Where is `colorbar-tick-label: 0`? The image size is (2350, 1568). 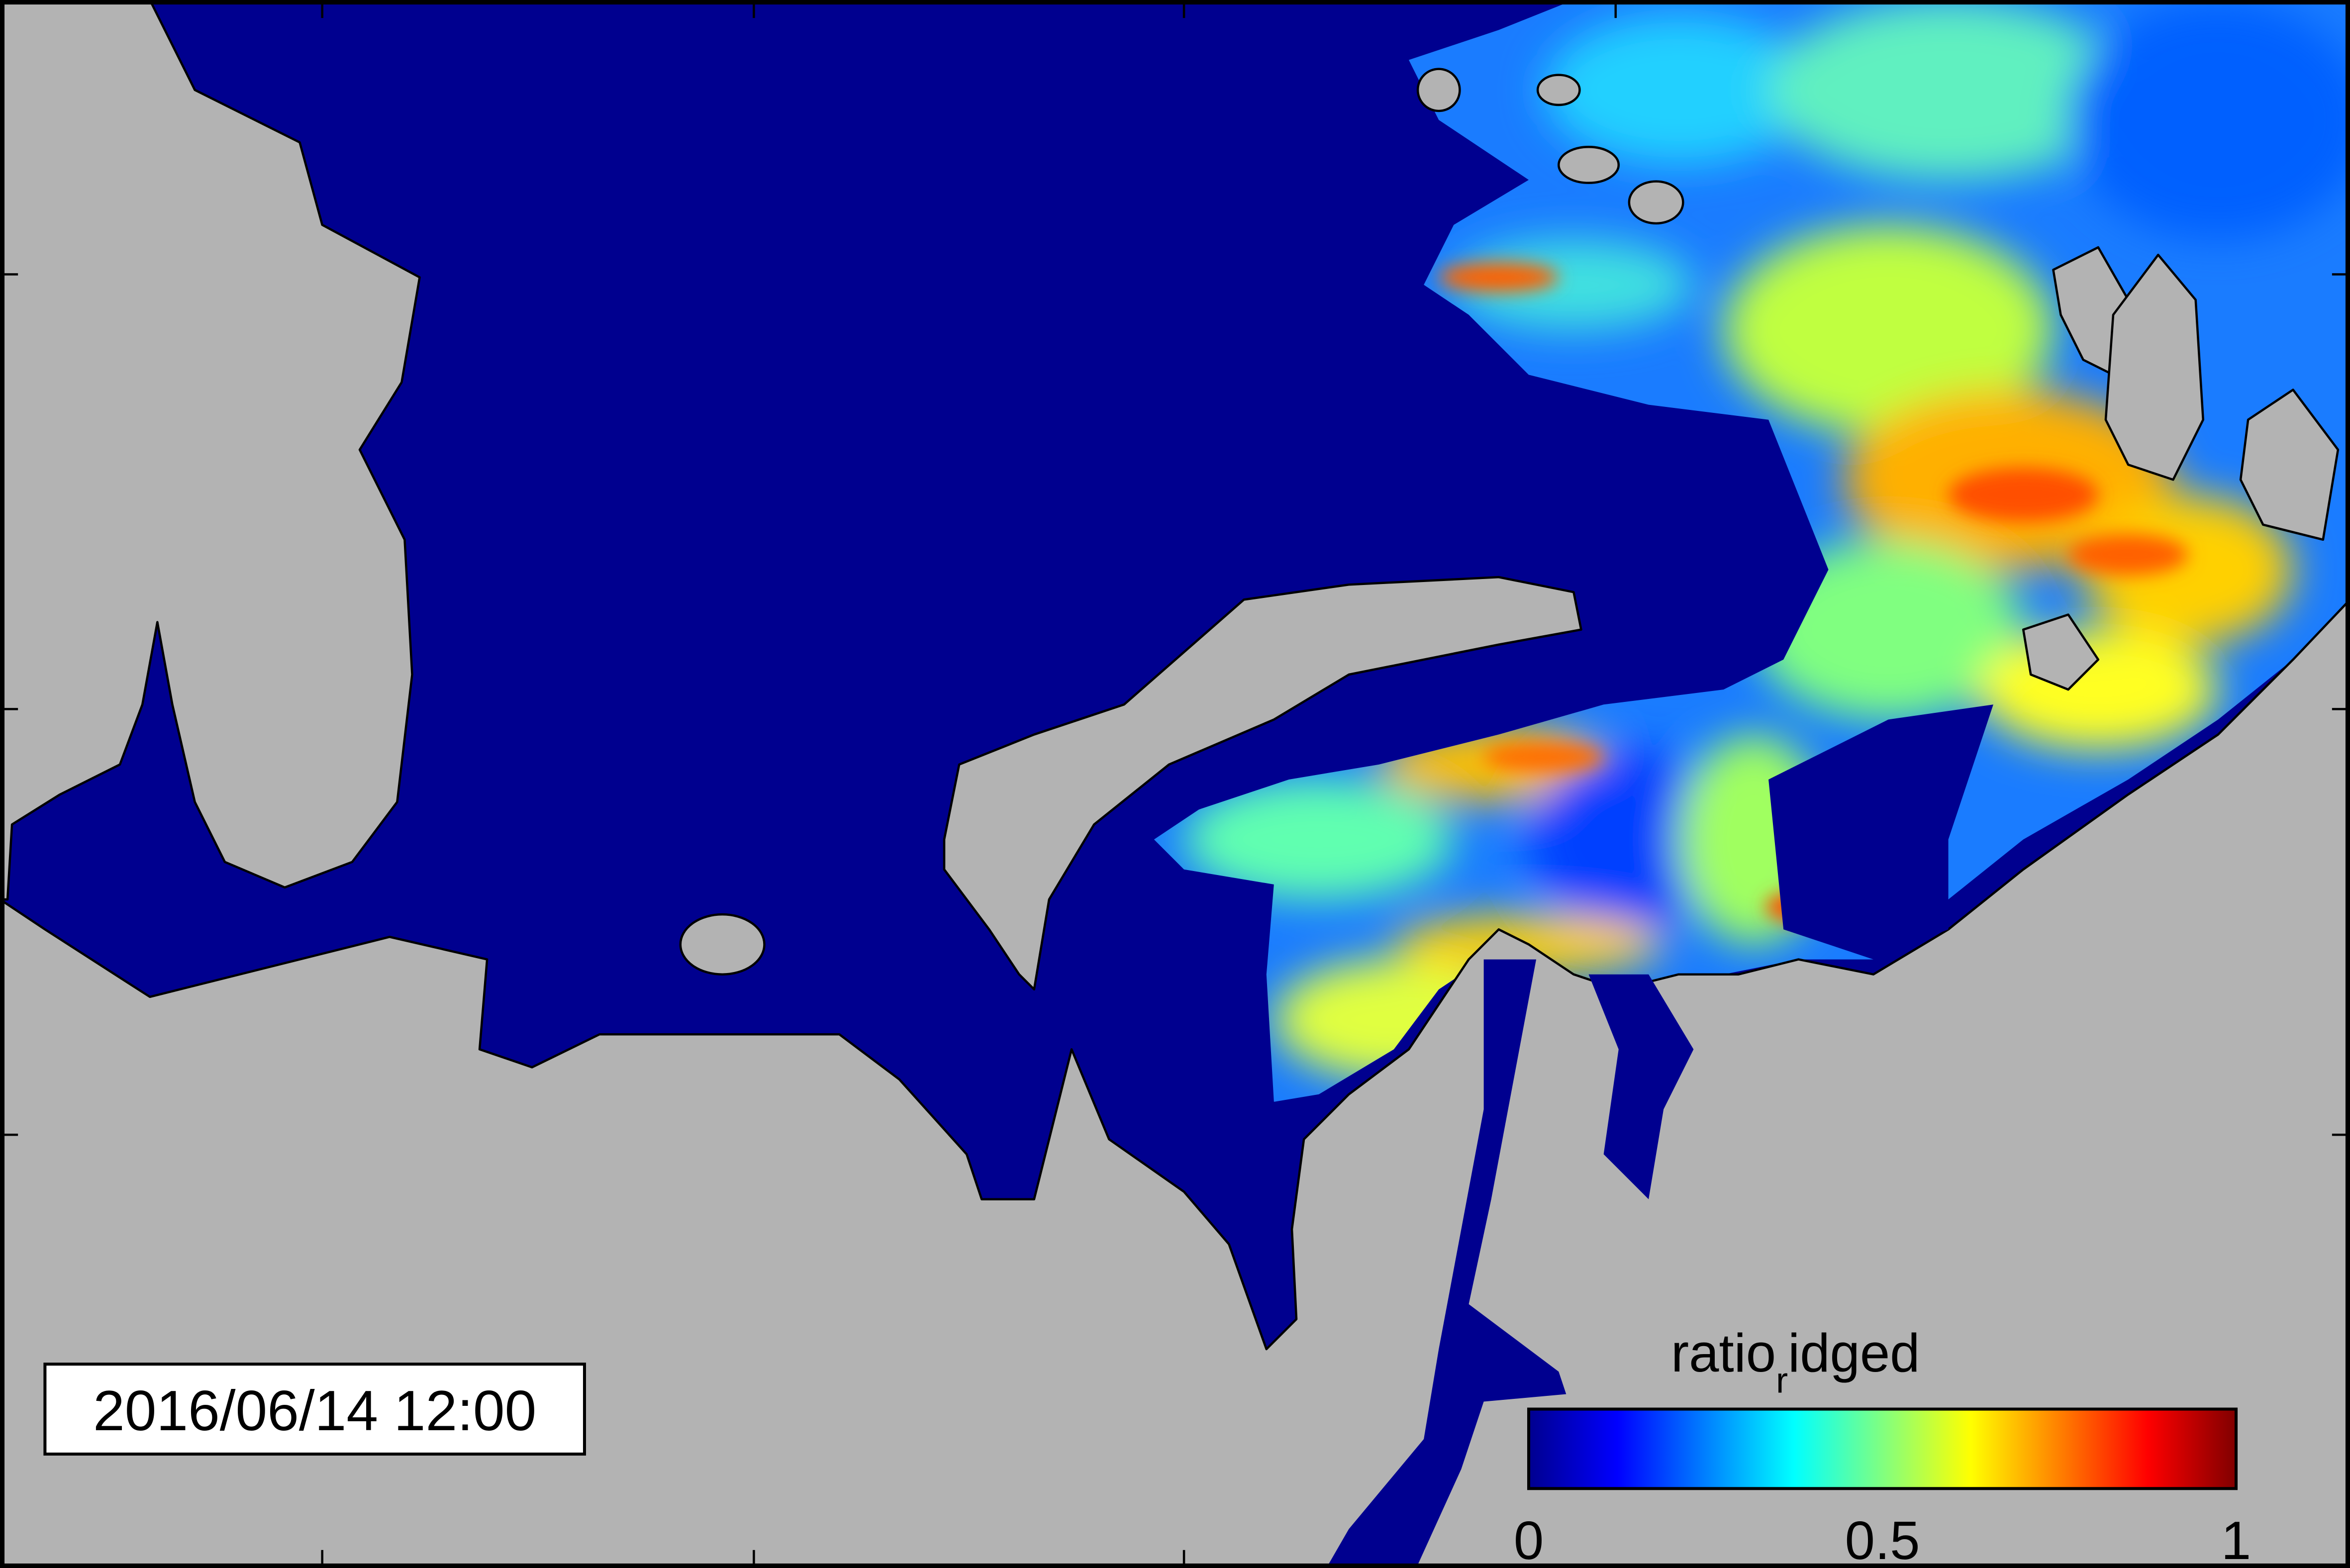
colorbar-tick-label: 0 is located at coordinates (1529, 1539).